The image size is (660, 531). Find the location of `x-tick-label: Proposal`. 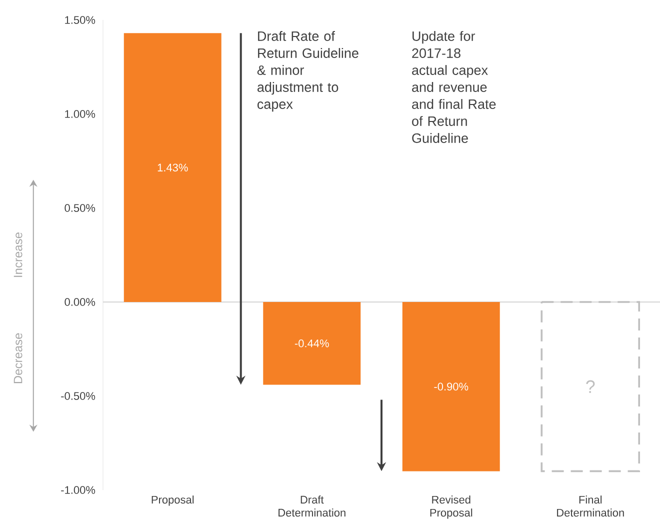

x-tick-label: Proposal is located at coordinates (173, 501).